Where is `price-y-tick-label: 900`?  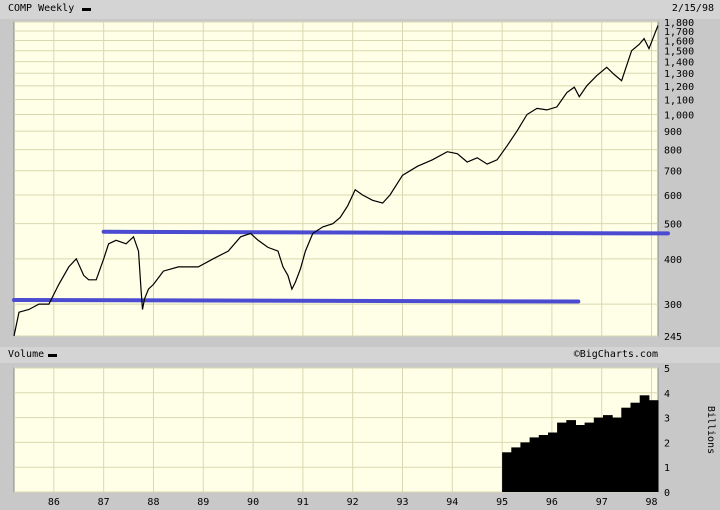
price-y-tick-label: 900 is located at coordinates (673, 132).